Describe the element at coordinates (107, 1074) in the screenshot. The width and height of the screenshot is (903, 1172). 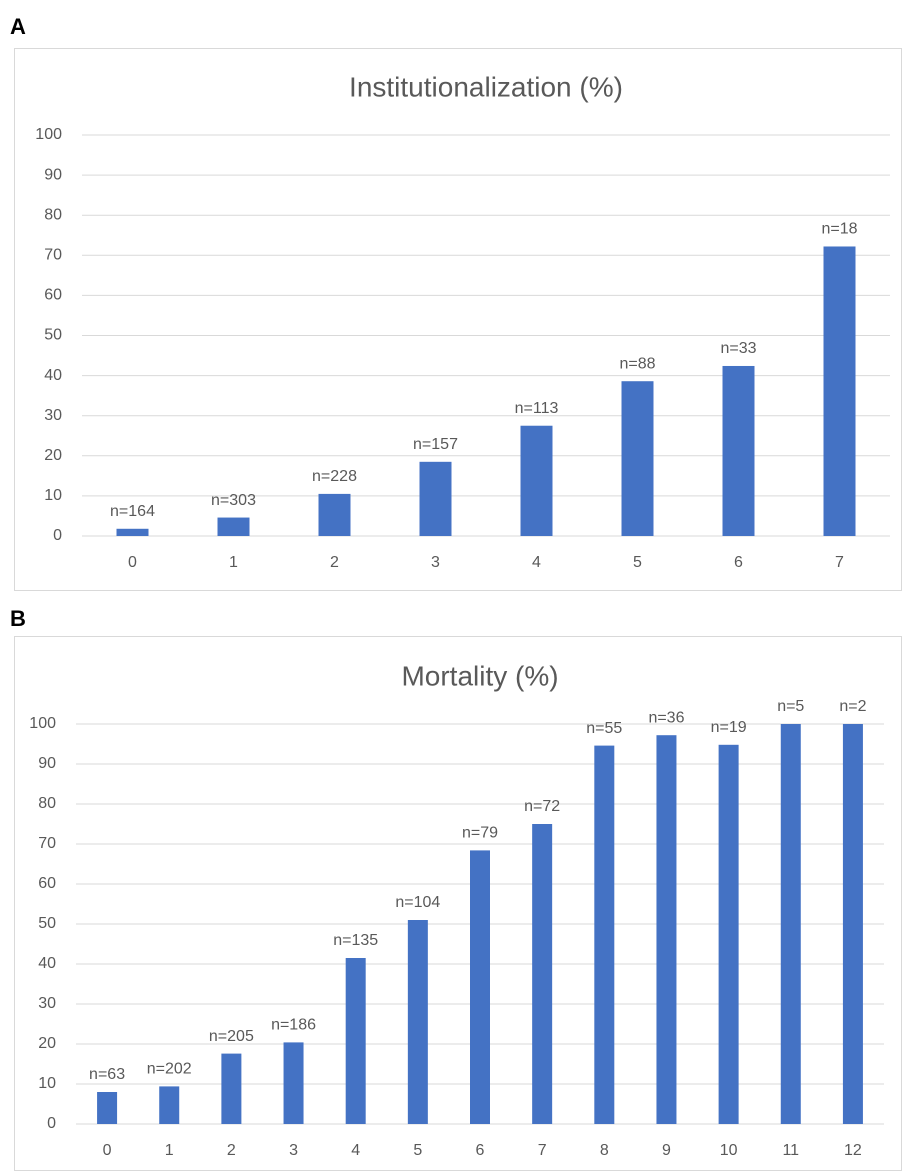
I see `bar-label: n=63` at that location.